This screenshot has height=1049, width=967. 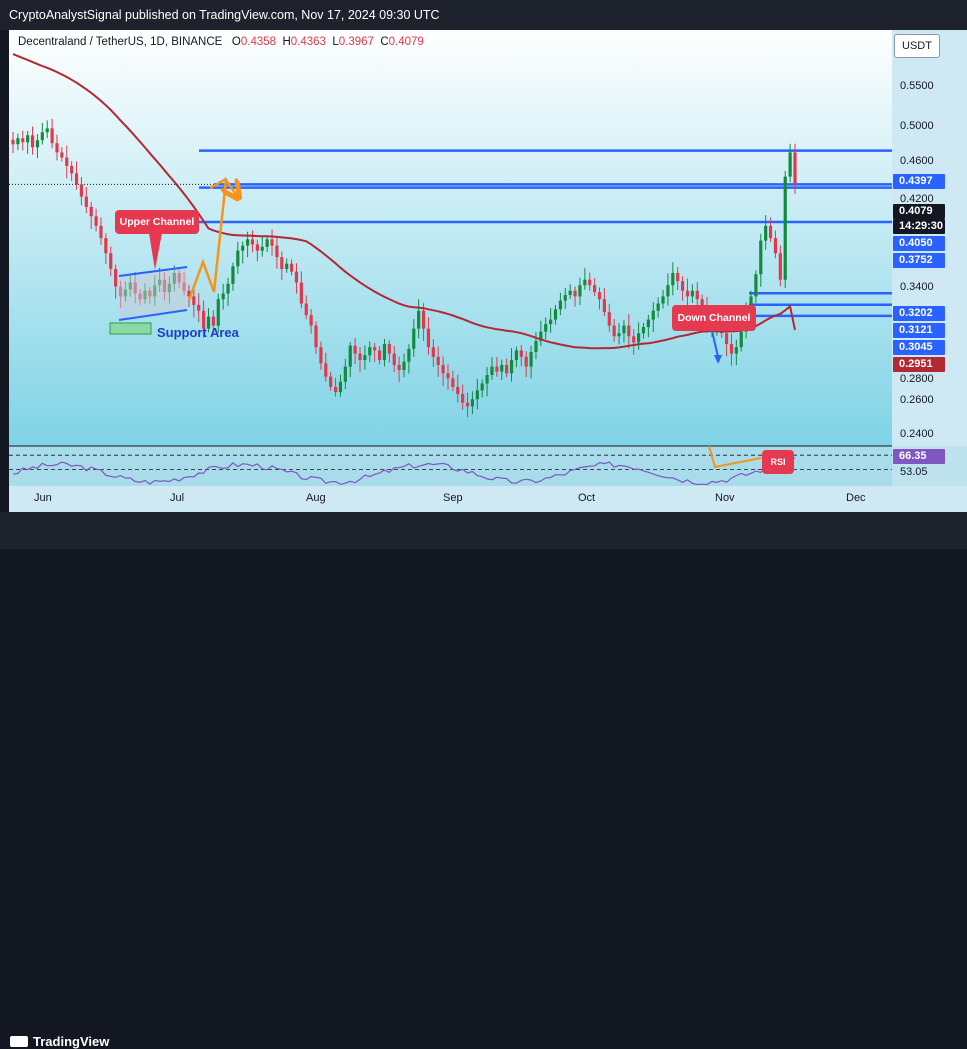 I want to click on rsi-pane-background, so click(x=450, y=466).